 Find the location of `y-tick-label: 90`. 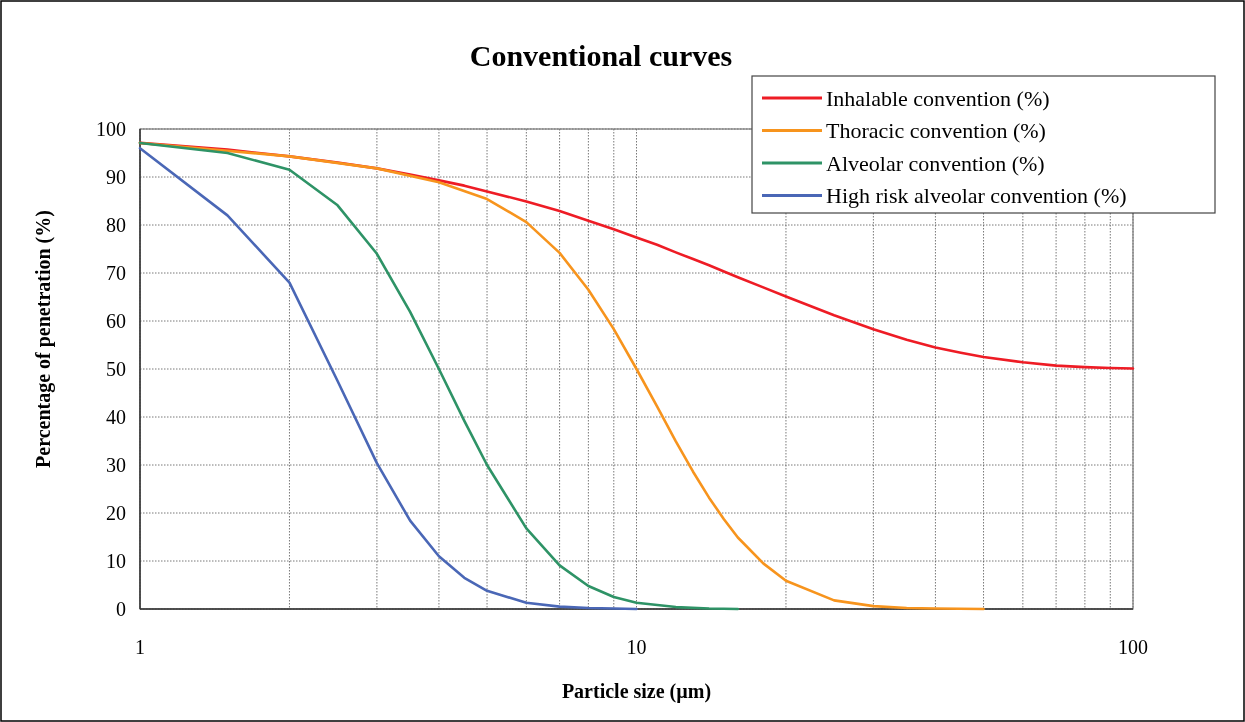

y-tick-label: 90 is located at coordinates (116, 177).